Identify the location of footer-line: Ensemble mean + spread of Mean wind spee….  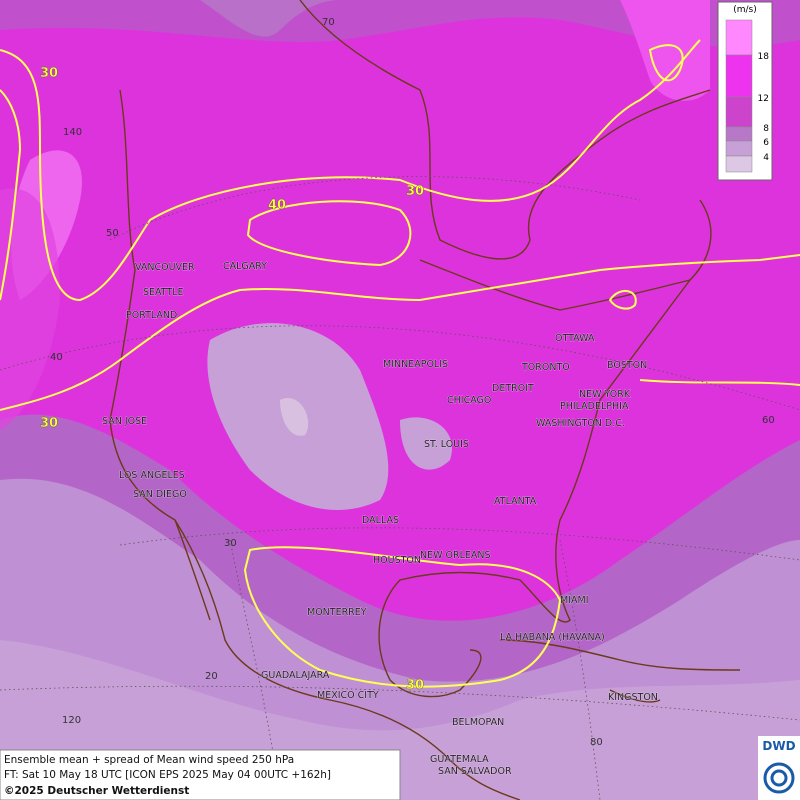
(149, 760).